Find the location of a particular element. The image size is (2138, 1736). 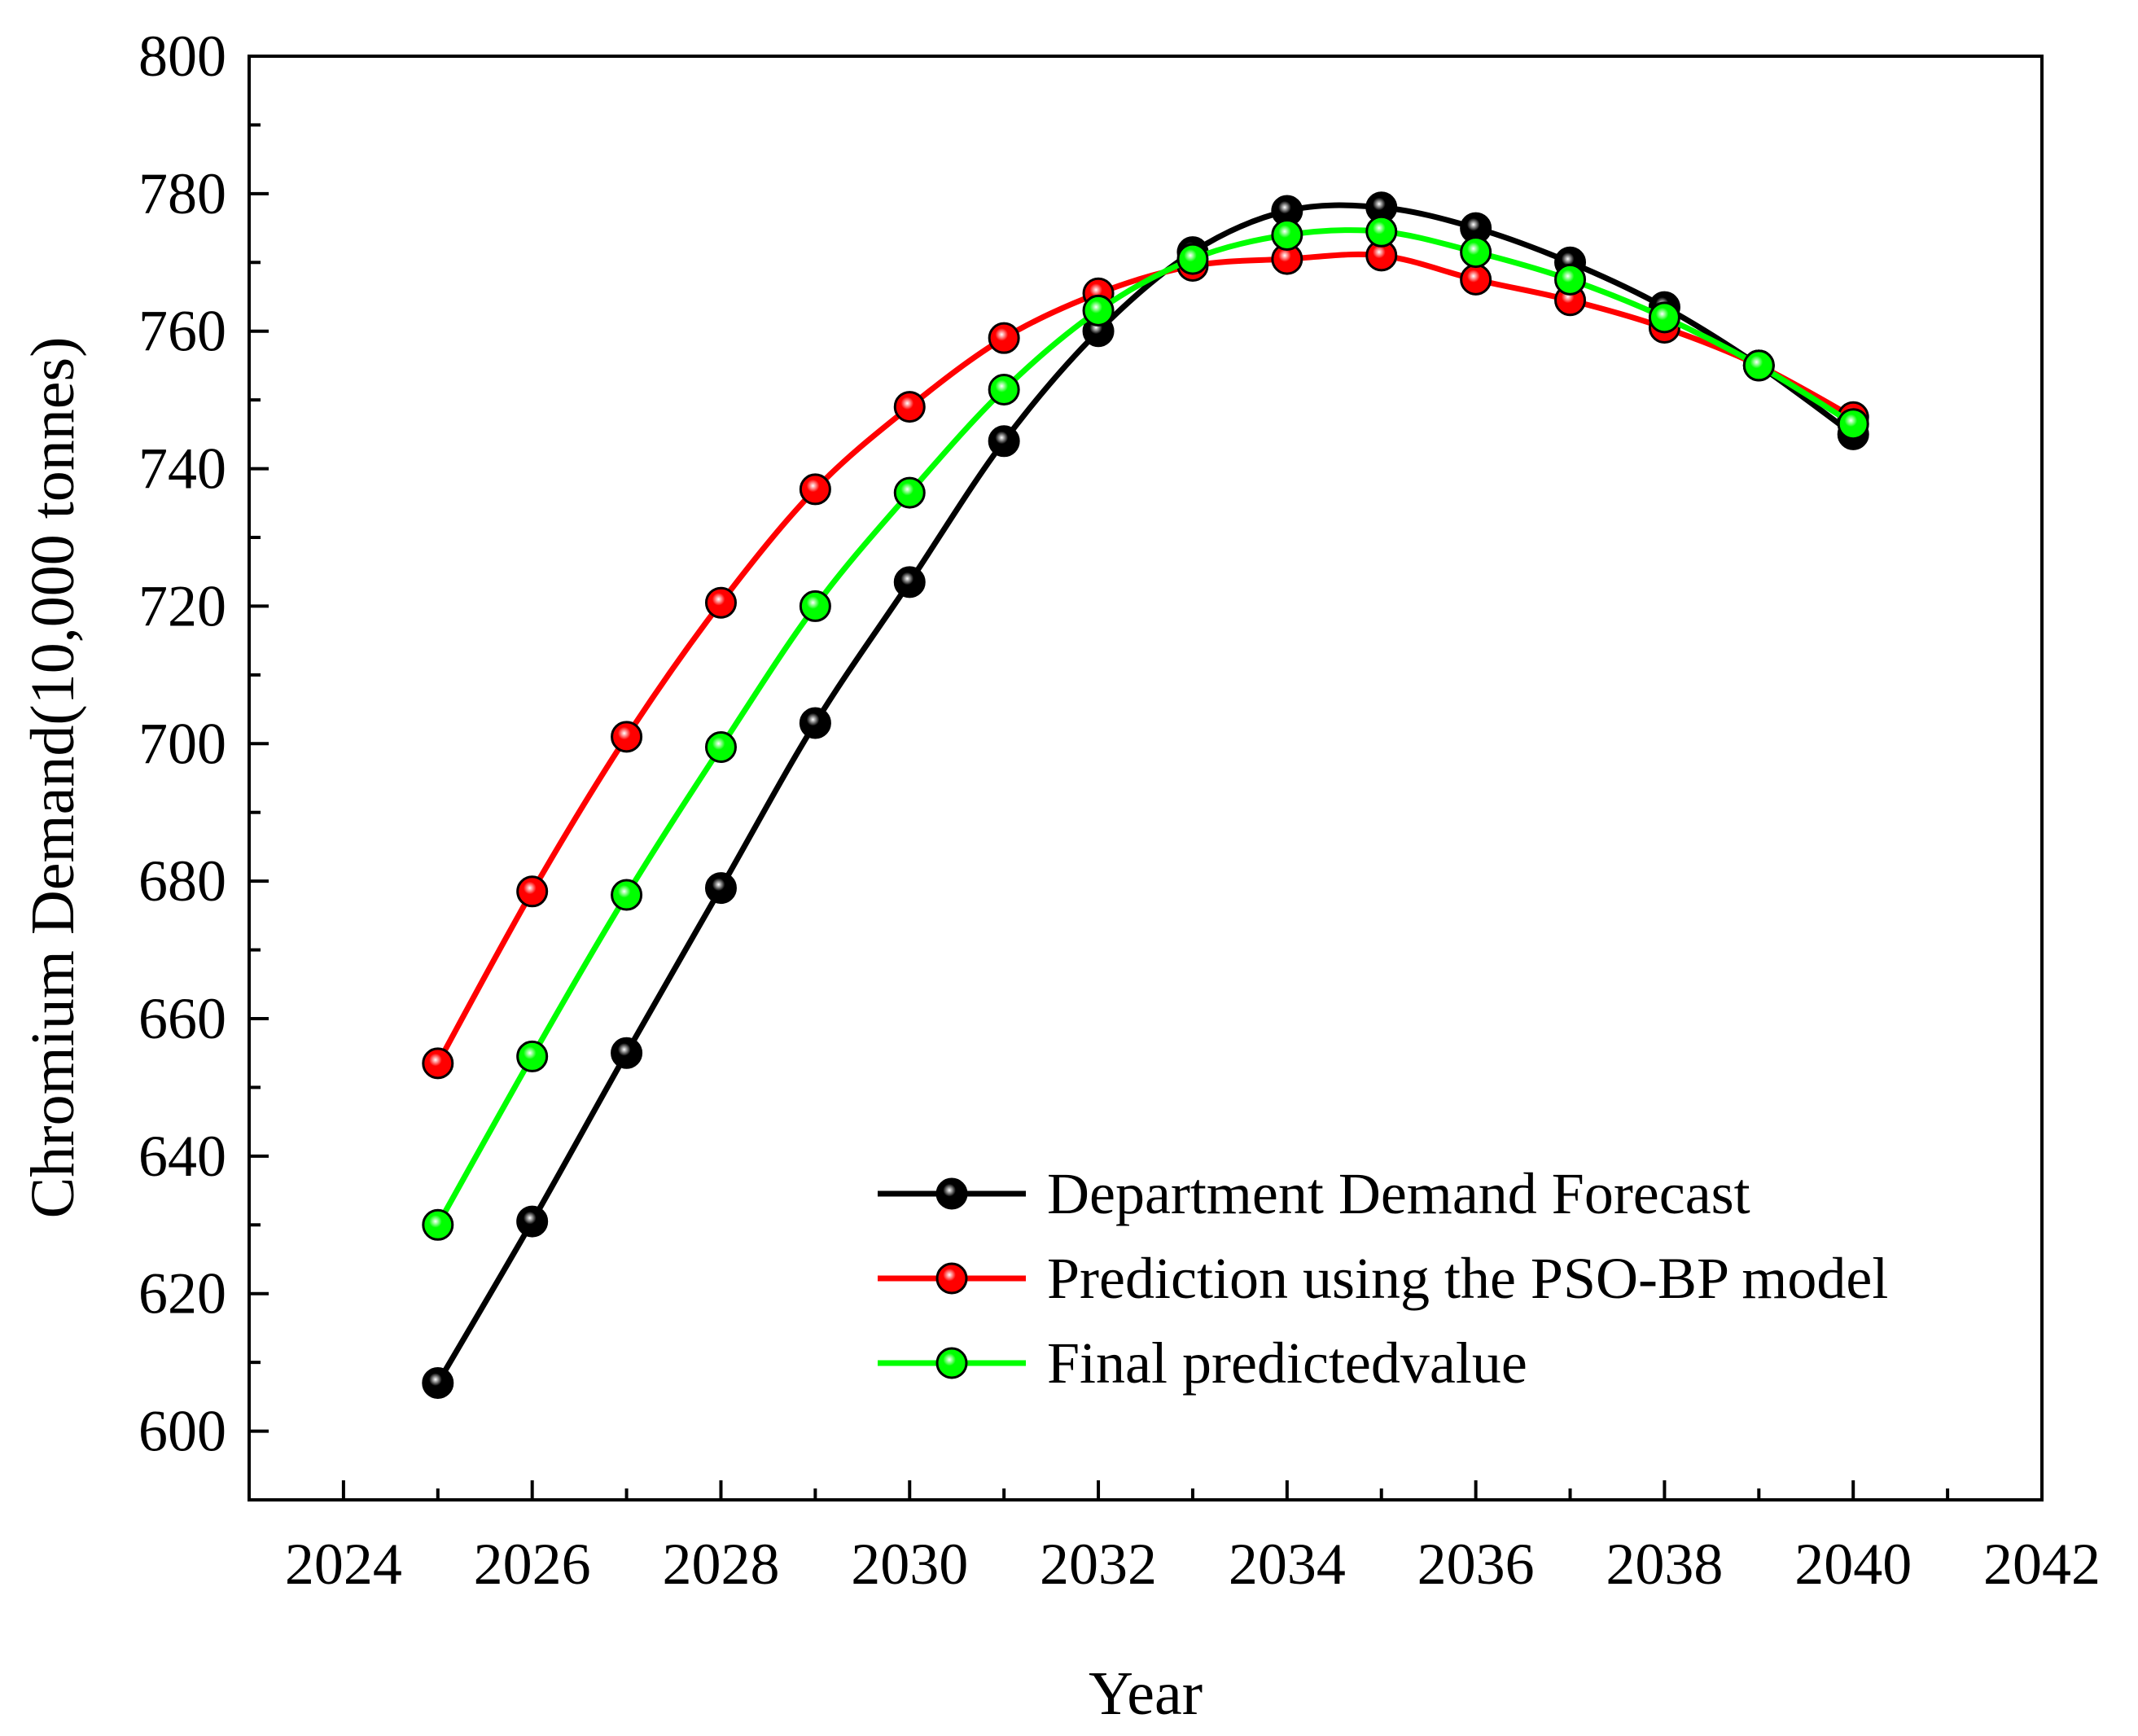

legend-item: Final predictedvalue is located at coordinates (1202, 1363).